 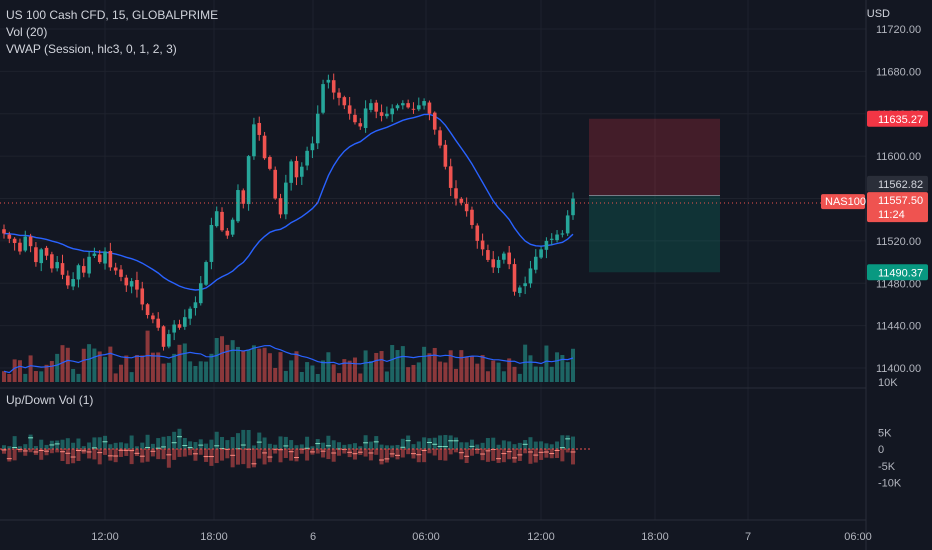 What do you see at coordinates (888, 383) in the screenshot?
I see `volume-tick-label: 10K` at bounding box center [888, 383].